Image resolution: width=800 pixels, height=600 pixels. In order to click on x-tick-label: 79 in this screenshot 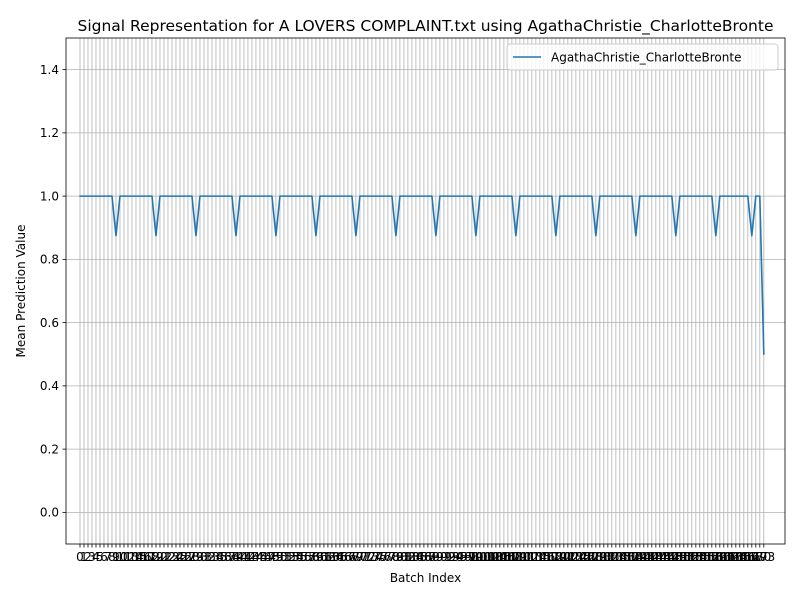, I will do `click(395, 557)`.